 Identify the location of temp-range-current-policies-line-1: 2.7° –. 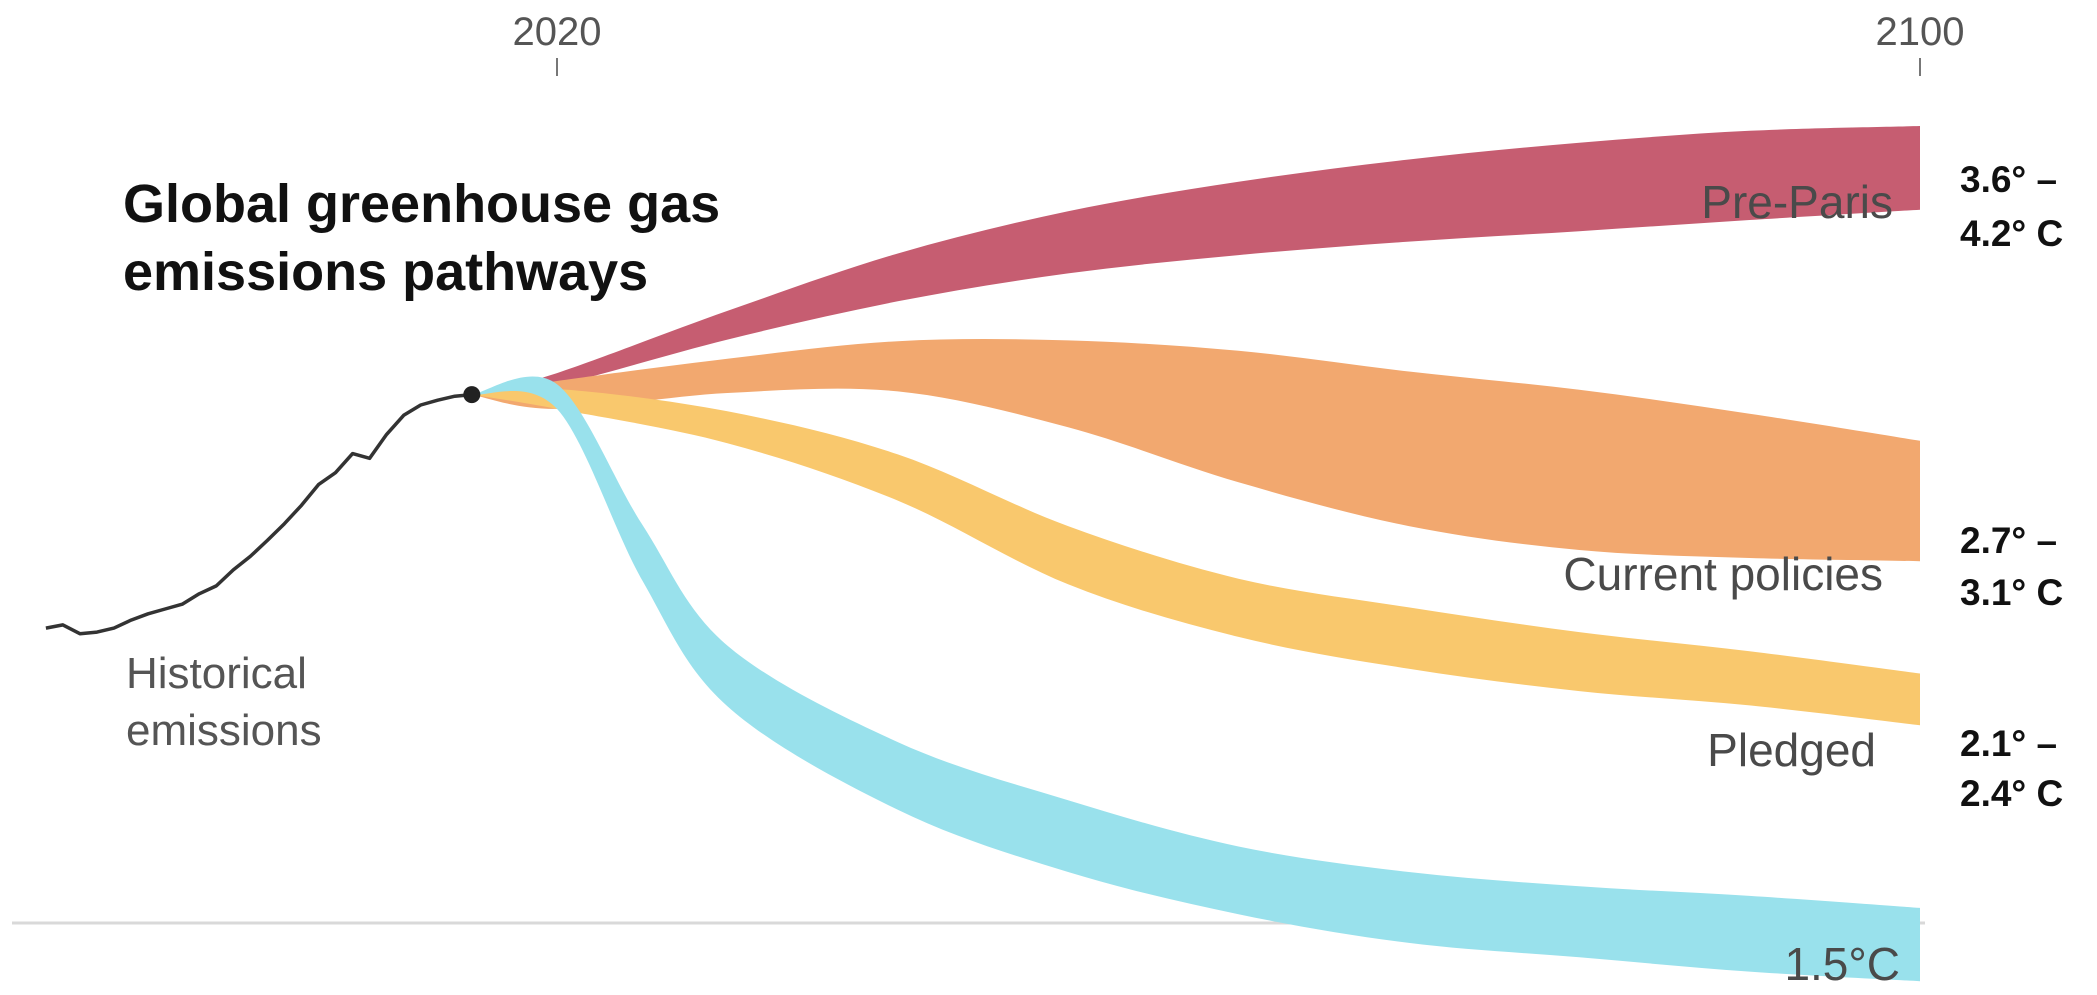
(2008, 540).